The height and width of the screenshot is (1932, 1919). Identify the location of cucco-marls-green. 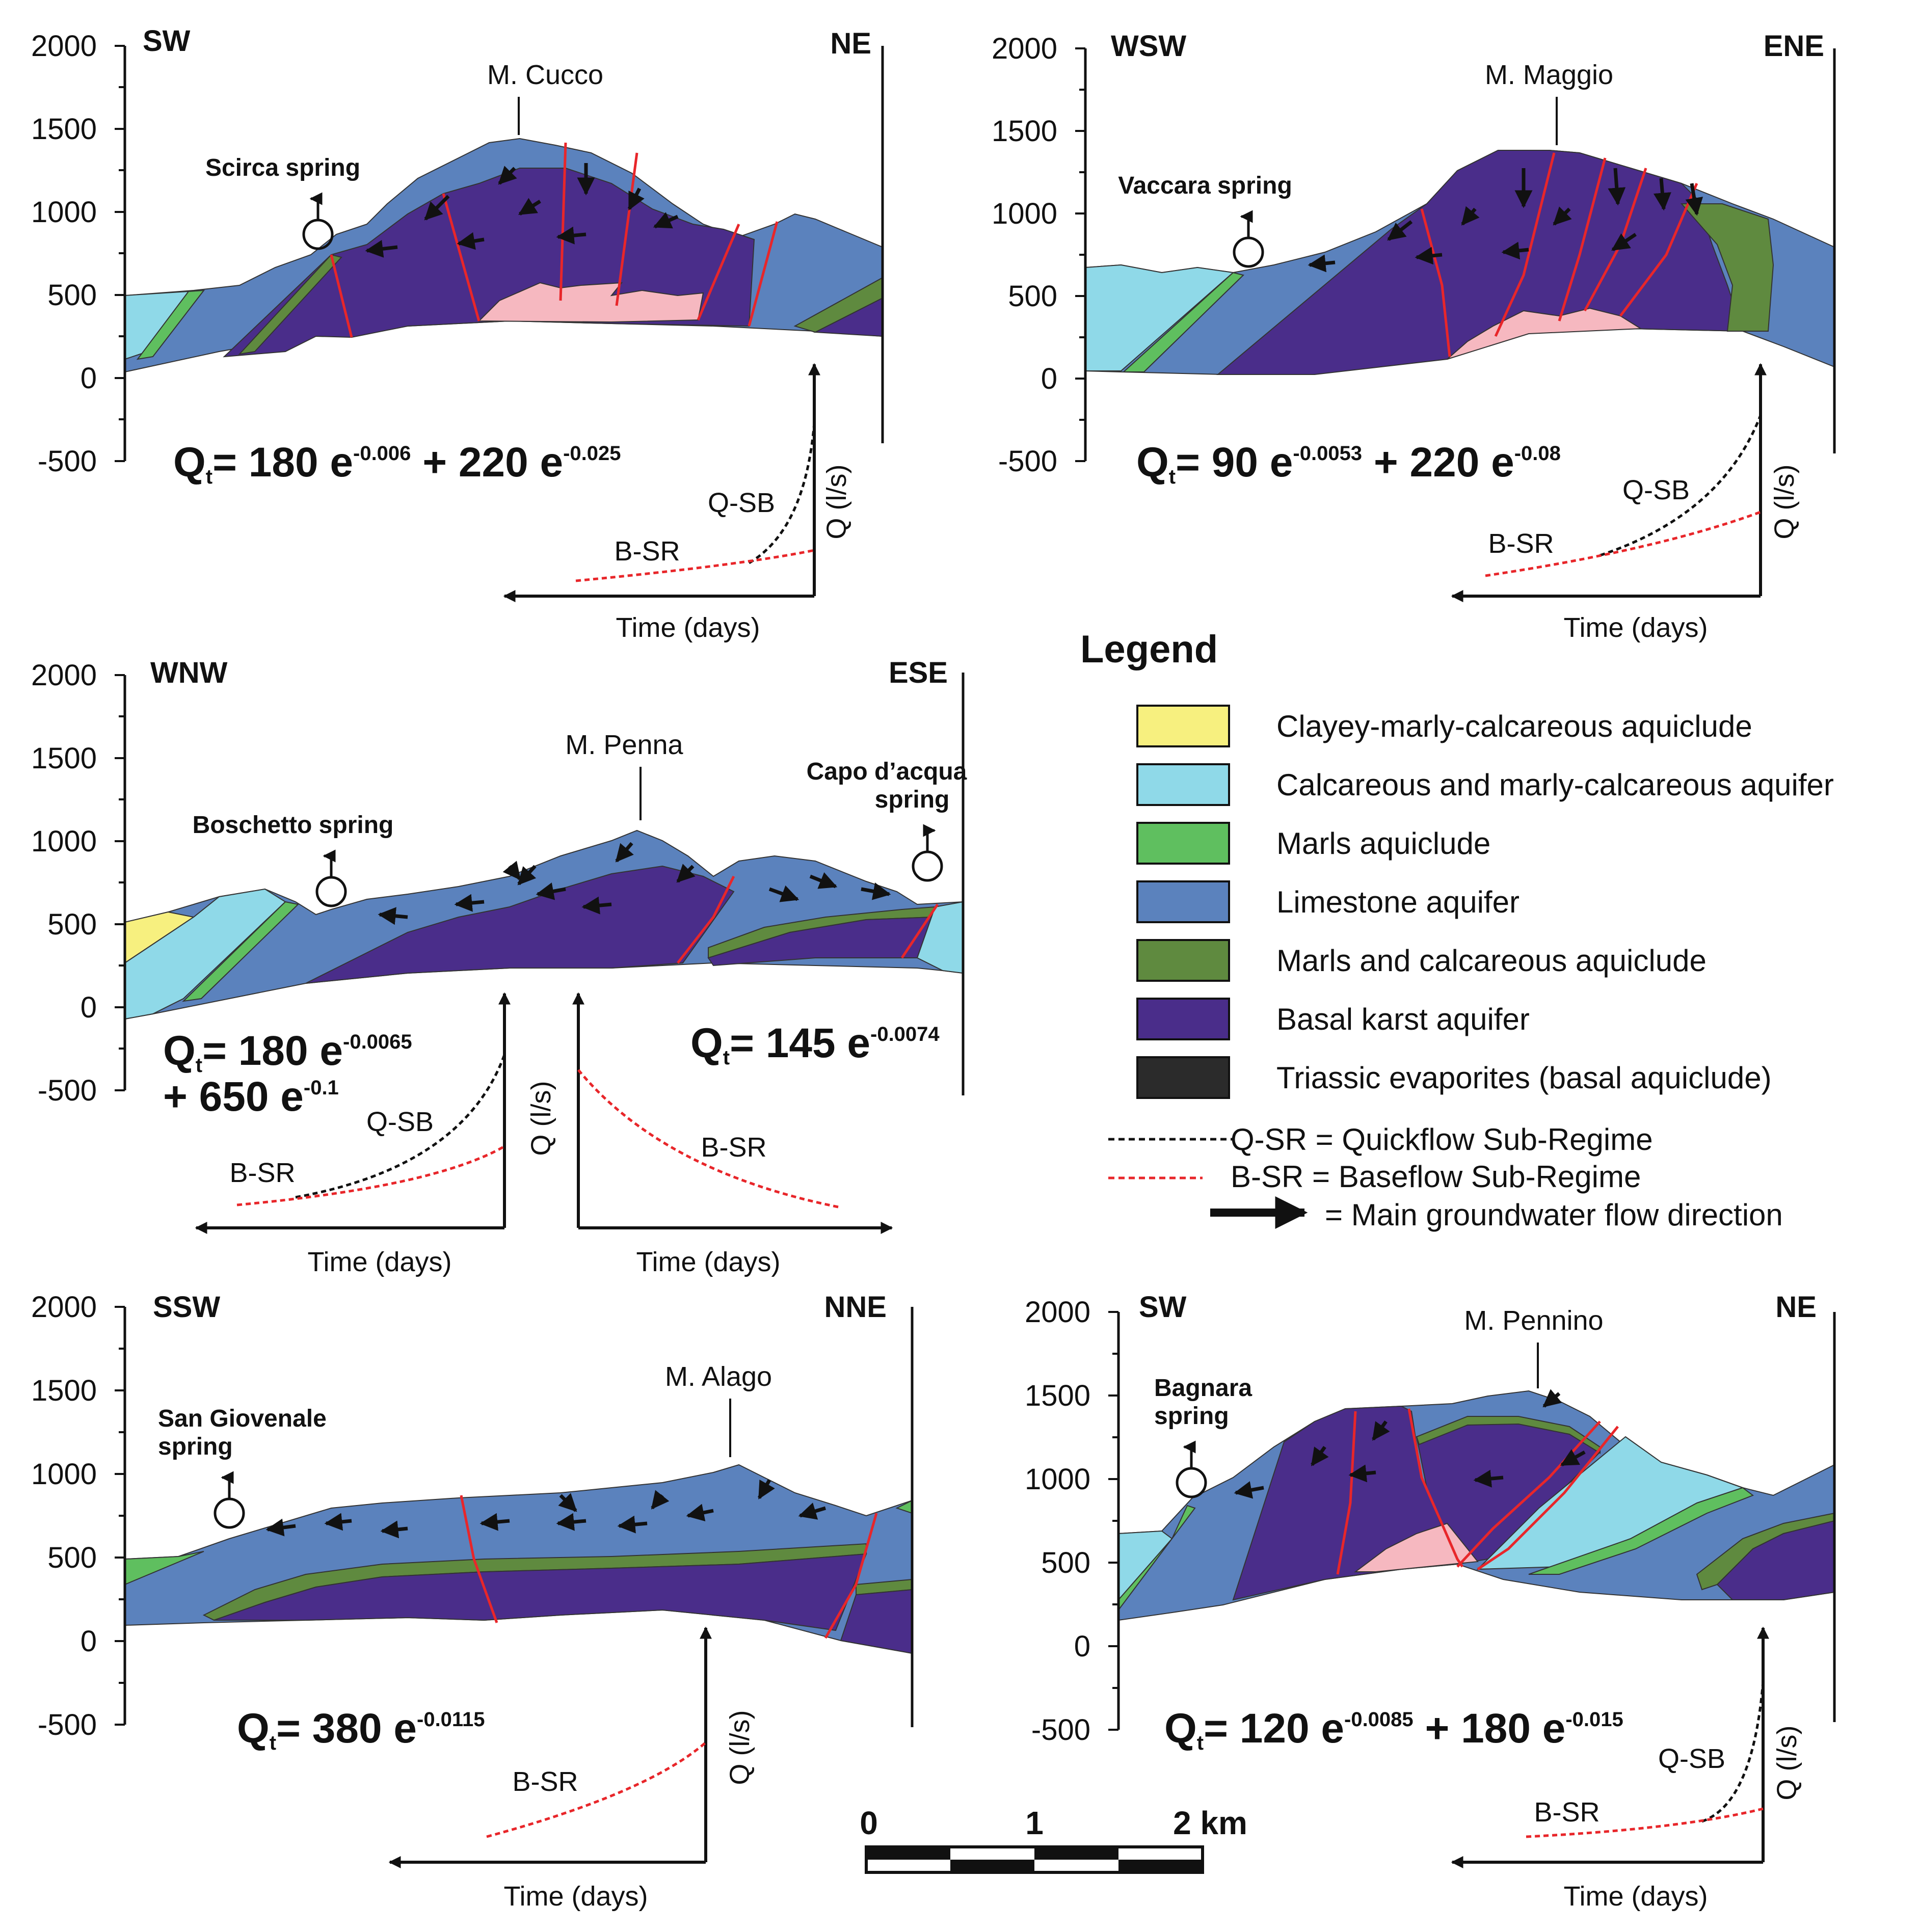
(290, 305).